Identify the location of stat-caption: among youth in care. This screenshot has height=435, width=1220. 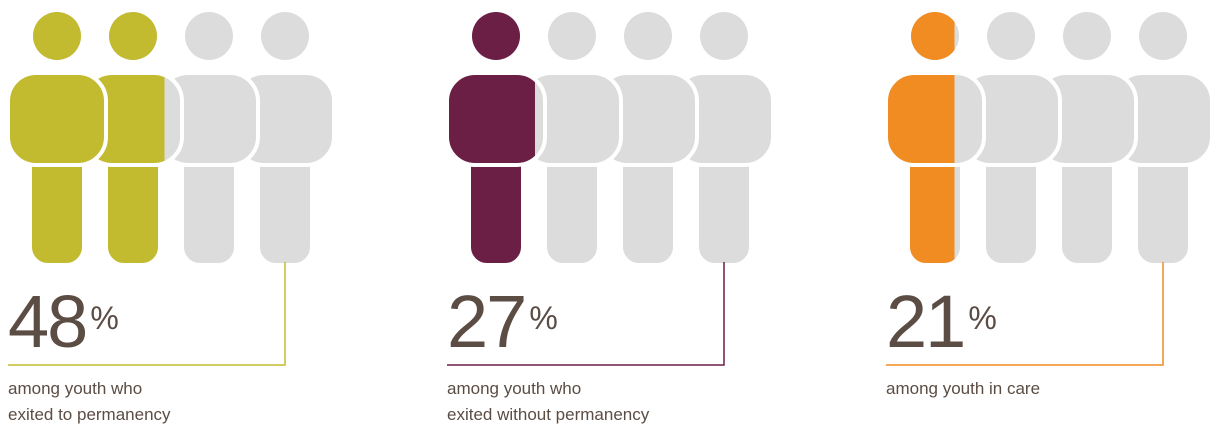
(1053, 389).